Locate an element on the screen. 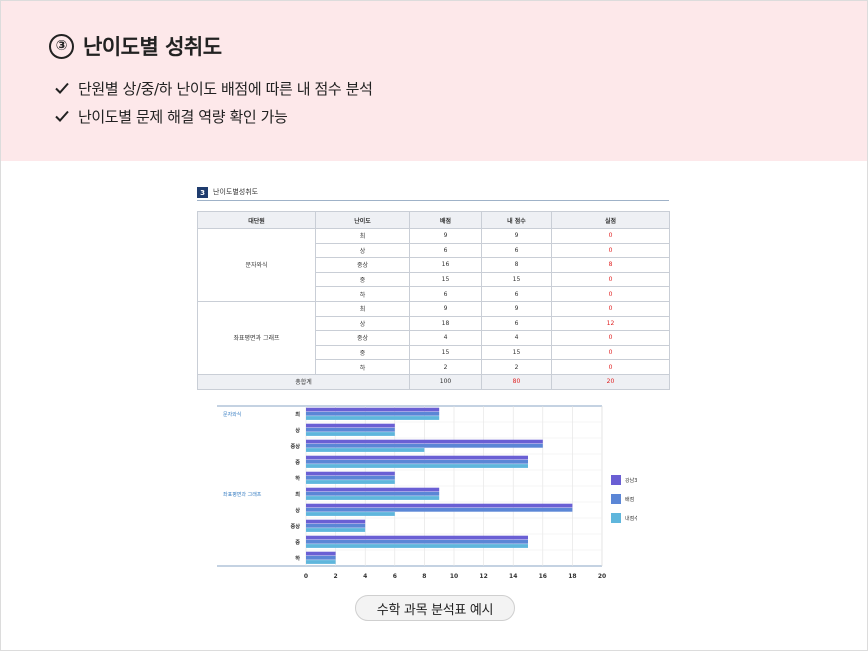 The height and width of the screenshot is (651, 868). total-row: 총합계 100 80 20 is located at coordinates (433, 381).